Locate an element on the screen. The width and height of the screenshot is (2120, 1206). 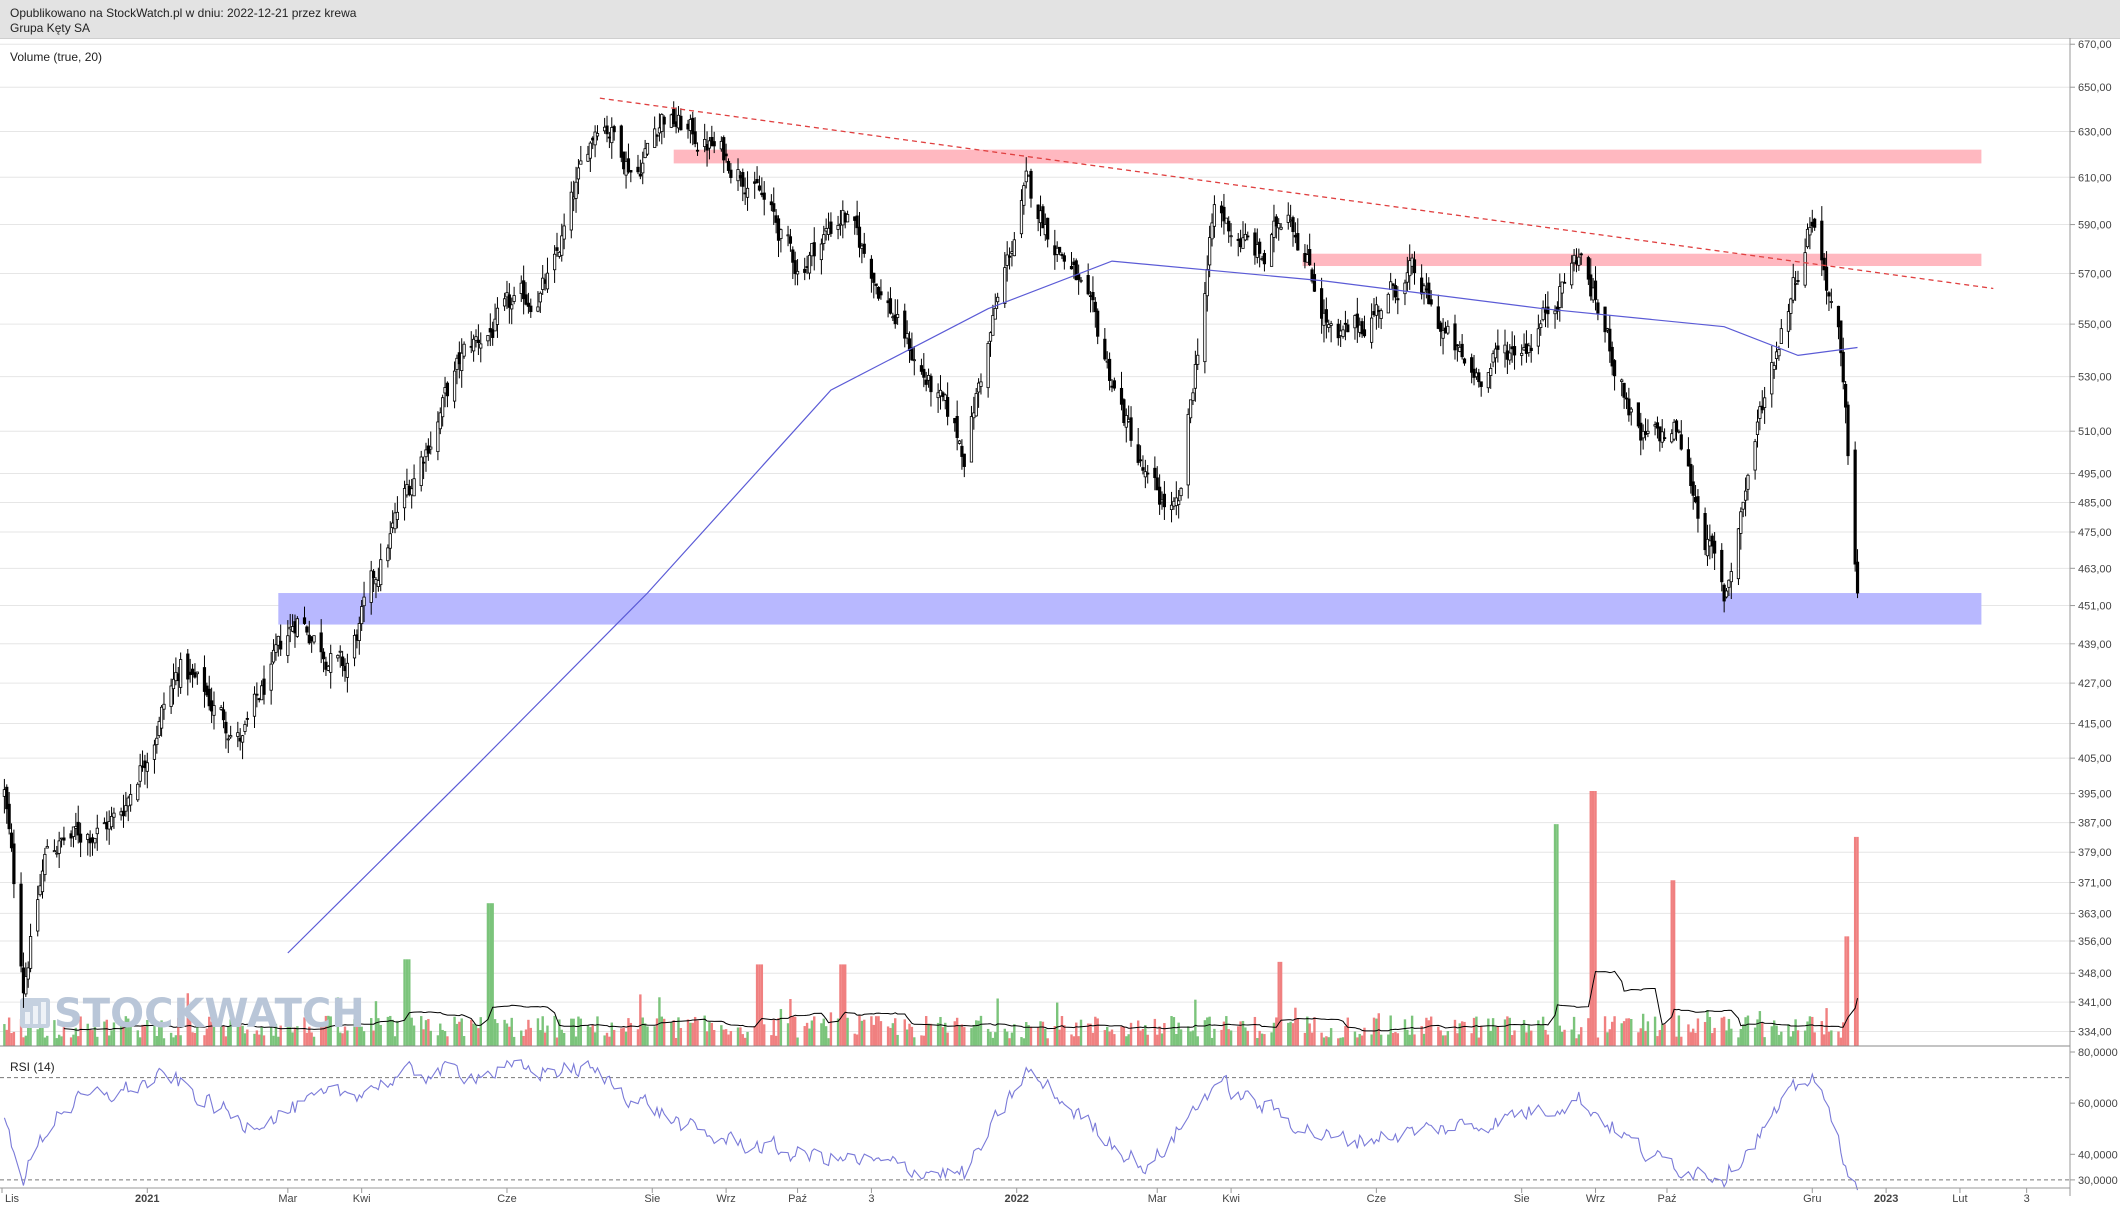
x-tick-label: Gru is located at coordinates (1812, 1199).